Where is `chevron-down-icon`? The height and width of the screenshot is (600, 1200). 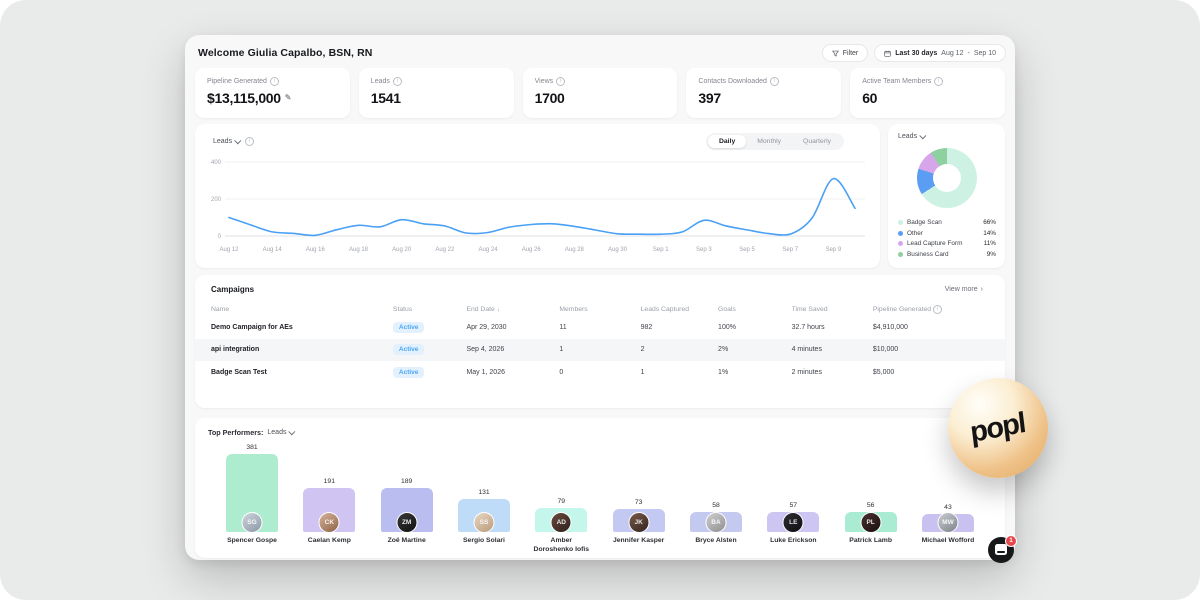 chevron-down-icon is located at coordinates (923, 136).